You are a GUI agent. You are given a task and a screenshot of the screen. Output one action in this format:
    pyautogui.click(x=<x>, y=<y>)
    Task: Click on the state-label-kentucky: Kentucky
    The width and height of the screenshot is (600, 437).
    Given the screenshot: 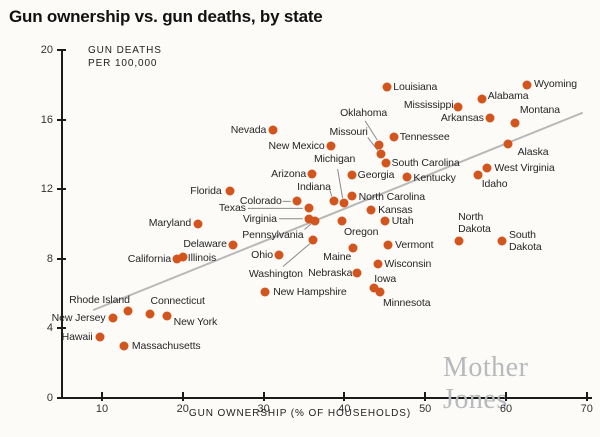 What is the action you would take?
    pyautogui.click(x=434, y=178)
    